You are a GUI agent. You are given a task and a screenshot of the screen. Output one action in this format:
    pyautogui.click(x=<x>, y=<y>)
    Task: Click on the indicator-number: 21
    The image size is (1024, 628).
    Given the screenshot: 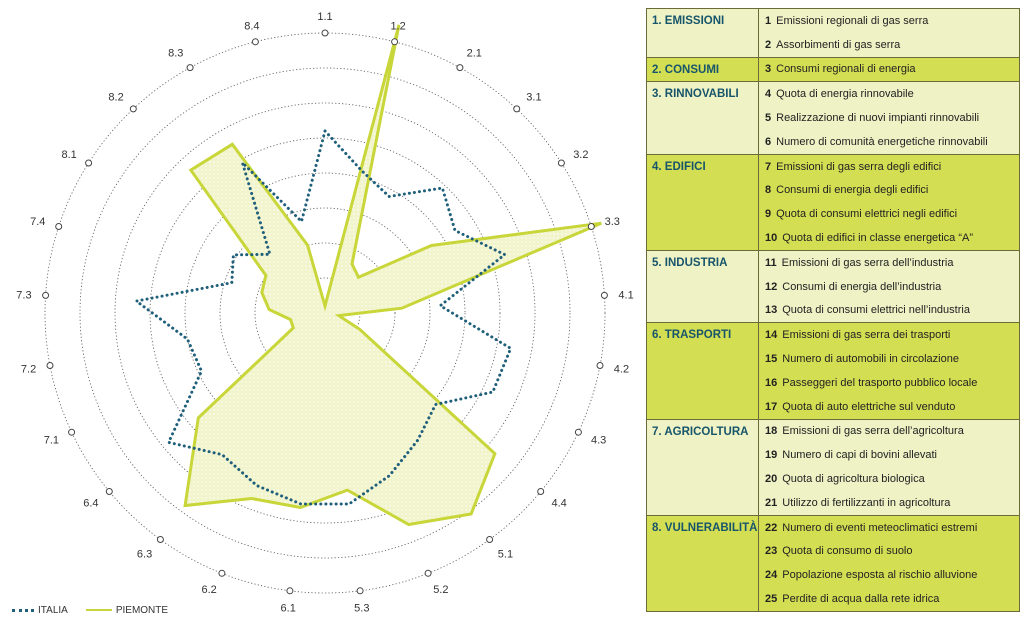 What is the action you would take?
    pyautogui.click(x=771, y=502)
    